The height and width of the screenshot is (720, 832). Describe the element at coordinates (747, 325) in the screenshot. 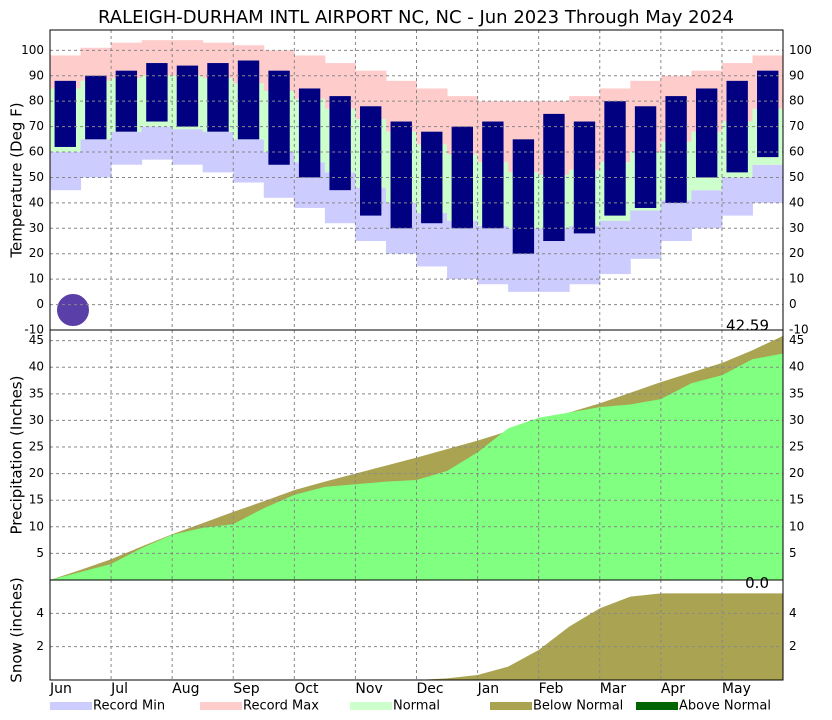

I see `end-label: 42.59` at that location.